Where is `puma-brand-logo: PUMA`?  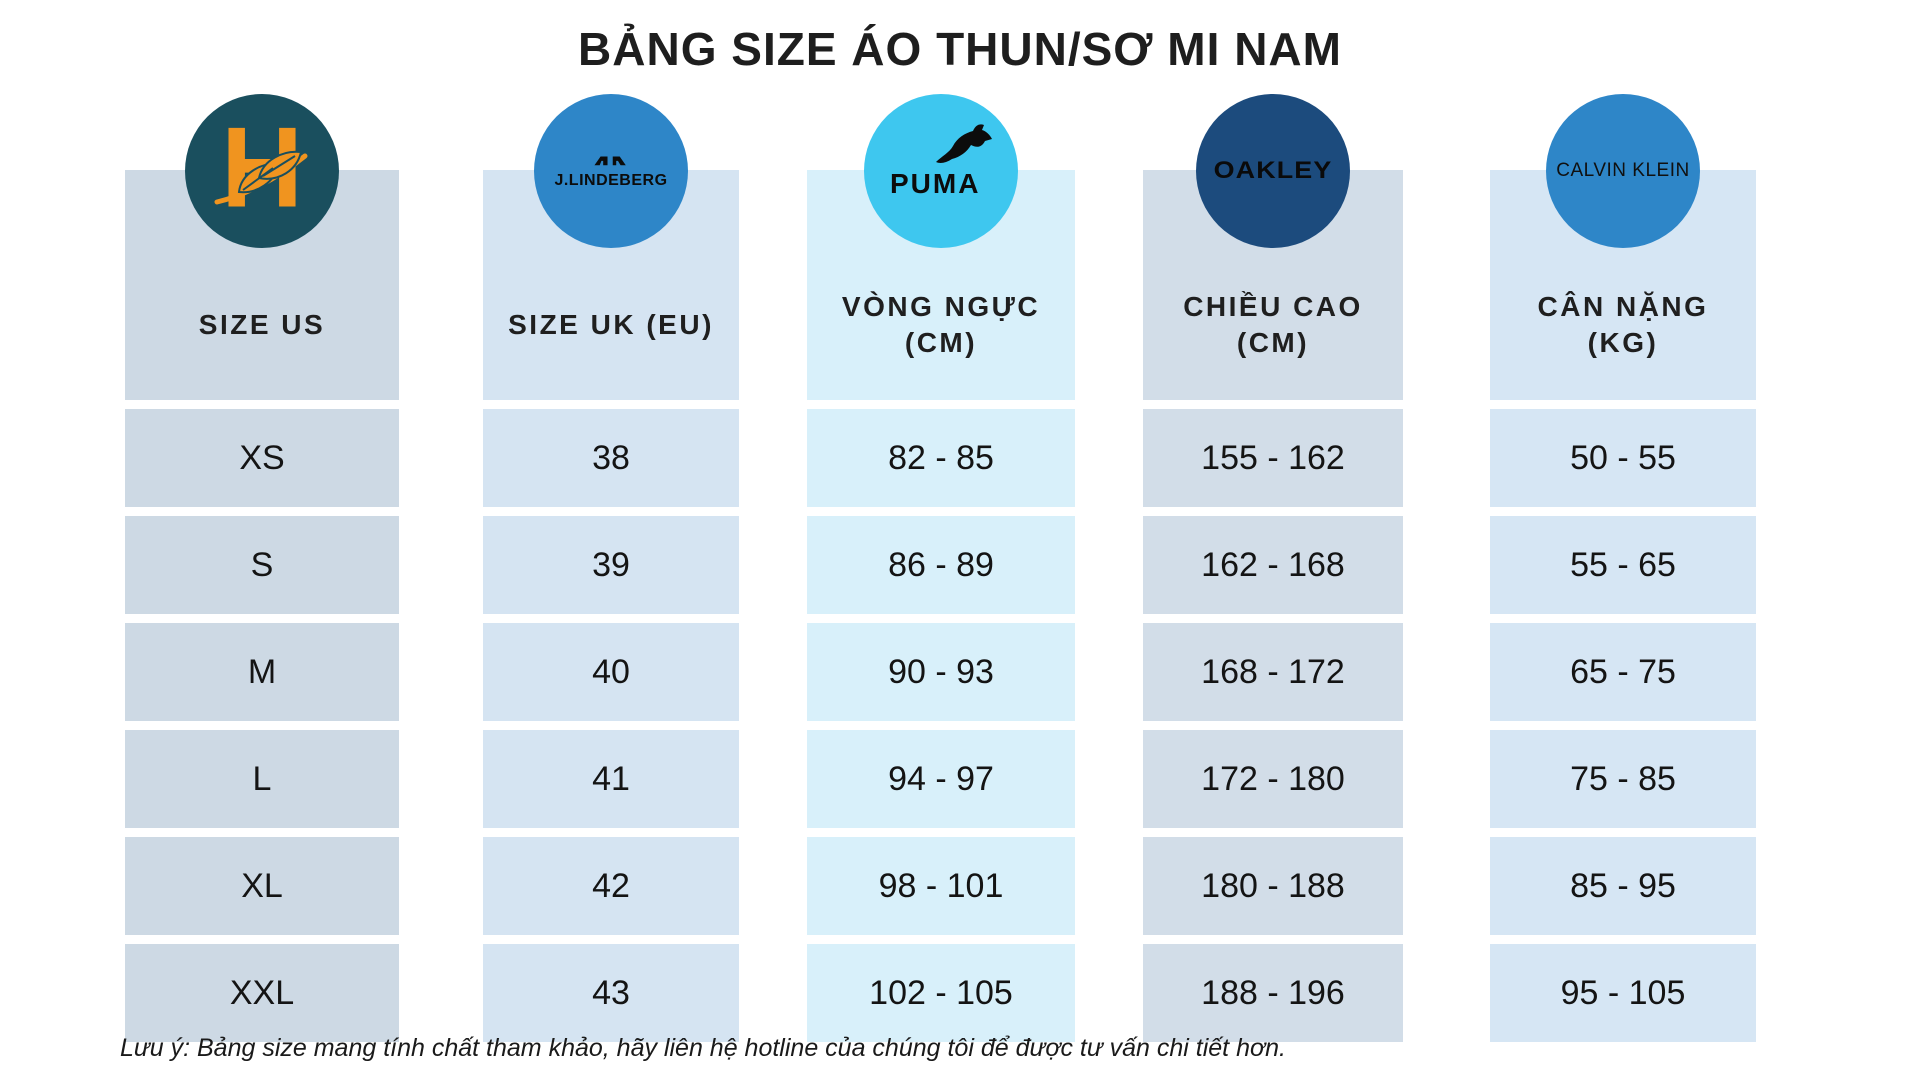
puma-brand-logo: PUMA is located at coordinates (941, 171).